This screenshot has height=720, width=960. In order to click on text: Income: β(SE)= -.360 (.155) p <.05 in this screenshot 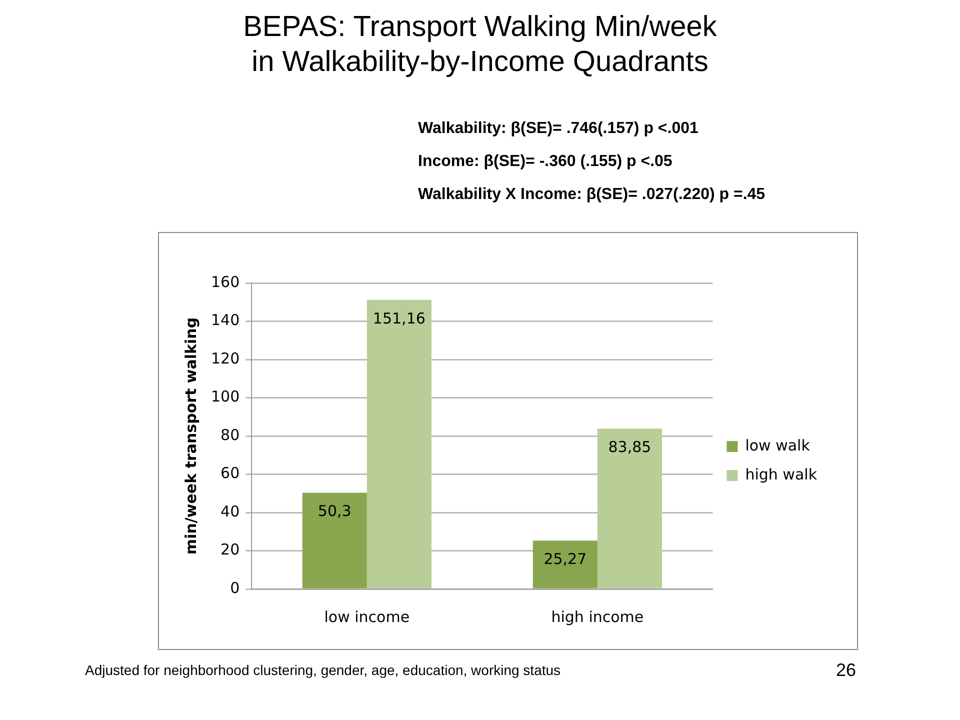, I will do `click(546, 162)`.